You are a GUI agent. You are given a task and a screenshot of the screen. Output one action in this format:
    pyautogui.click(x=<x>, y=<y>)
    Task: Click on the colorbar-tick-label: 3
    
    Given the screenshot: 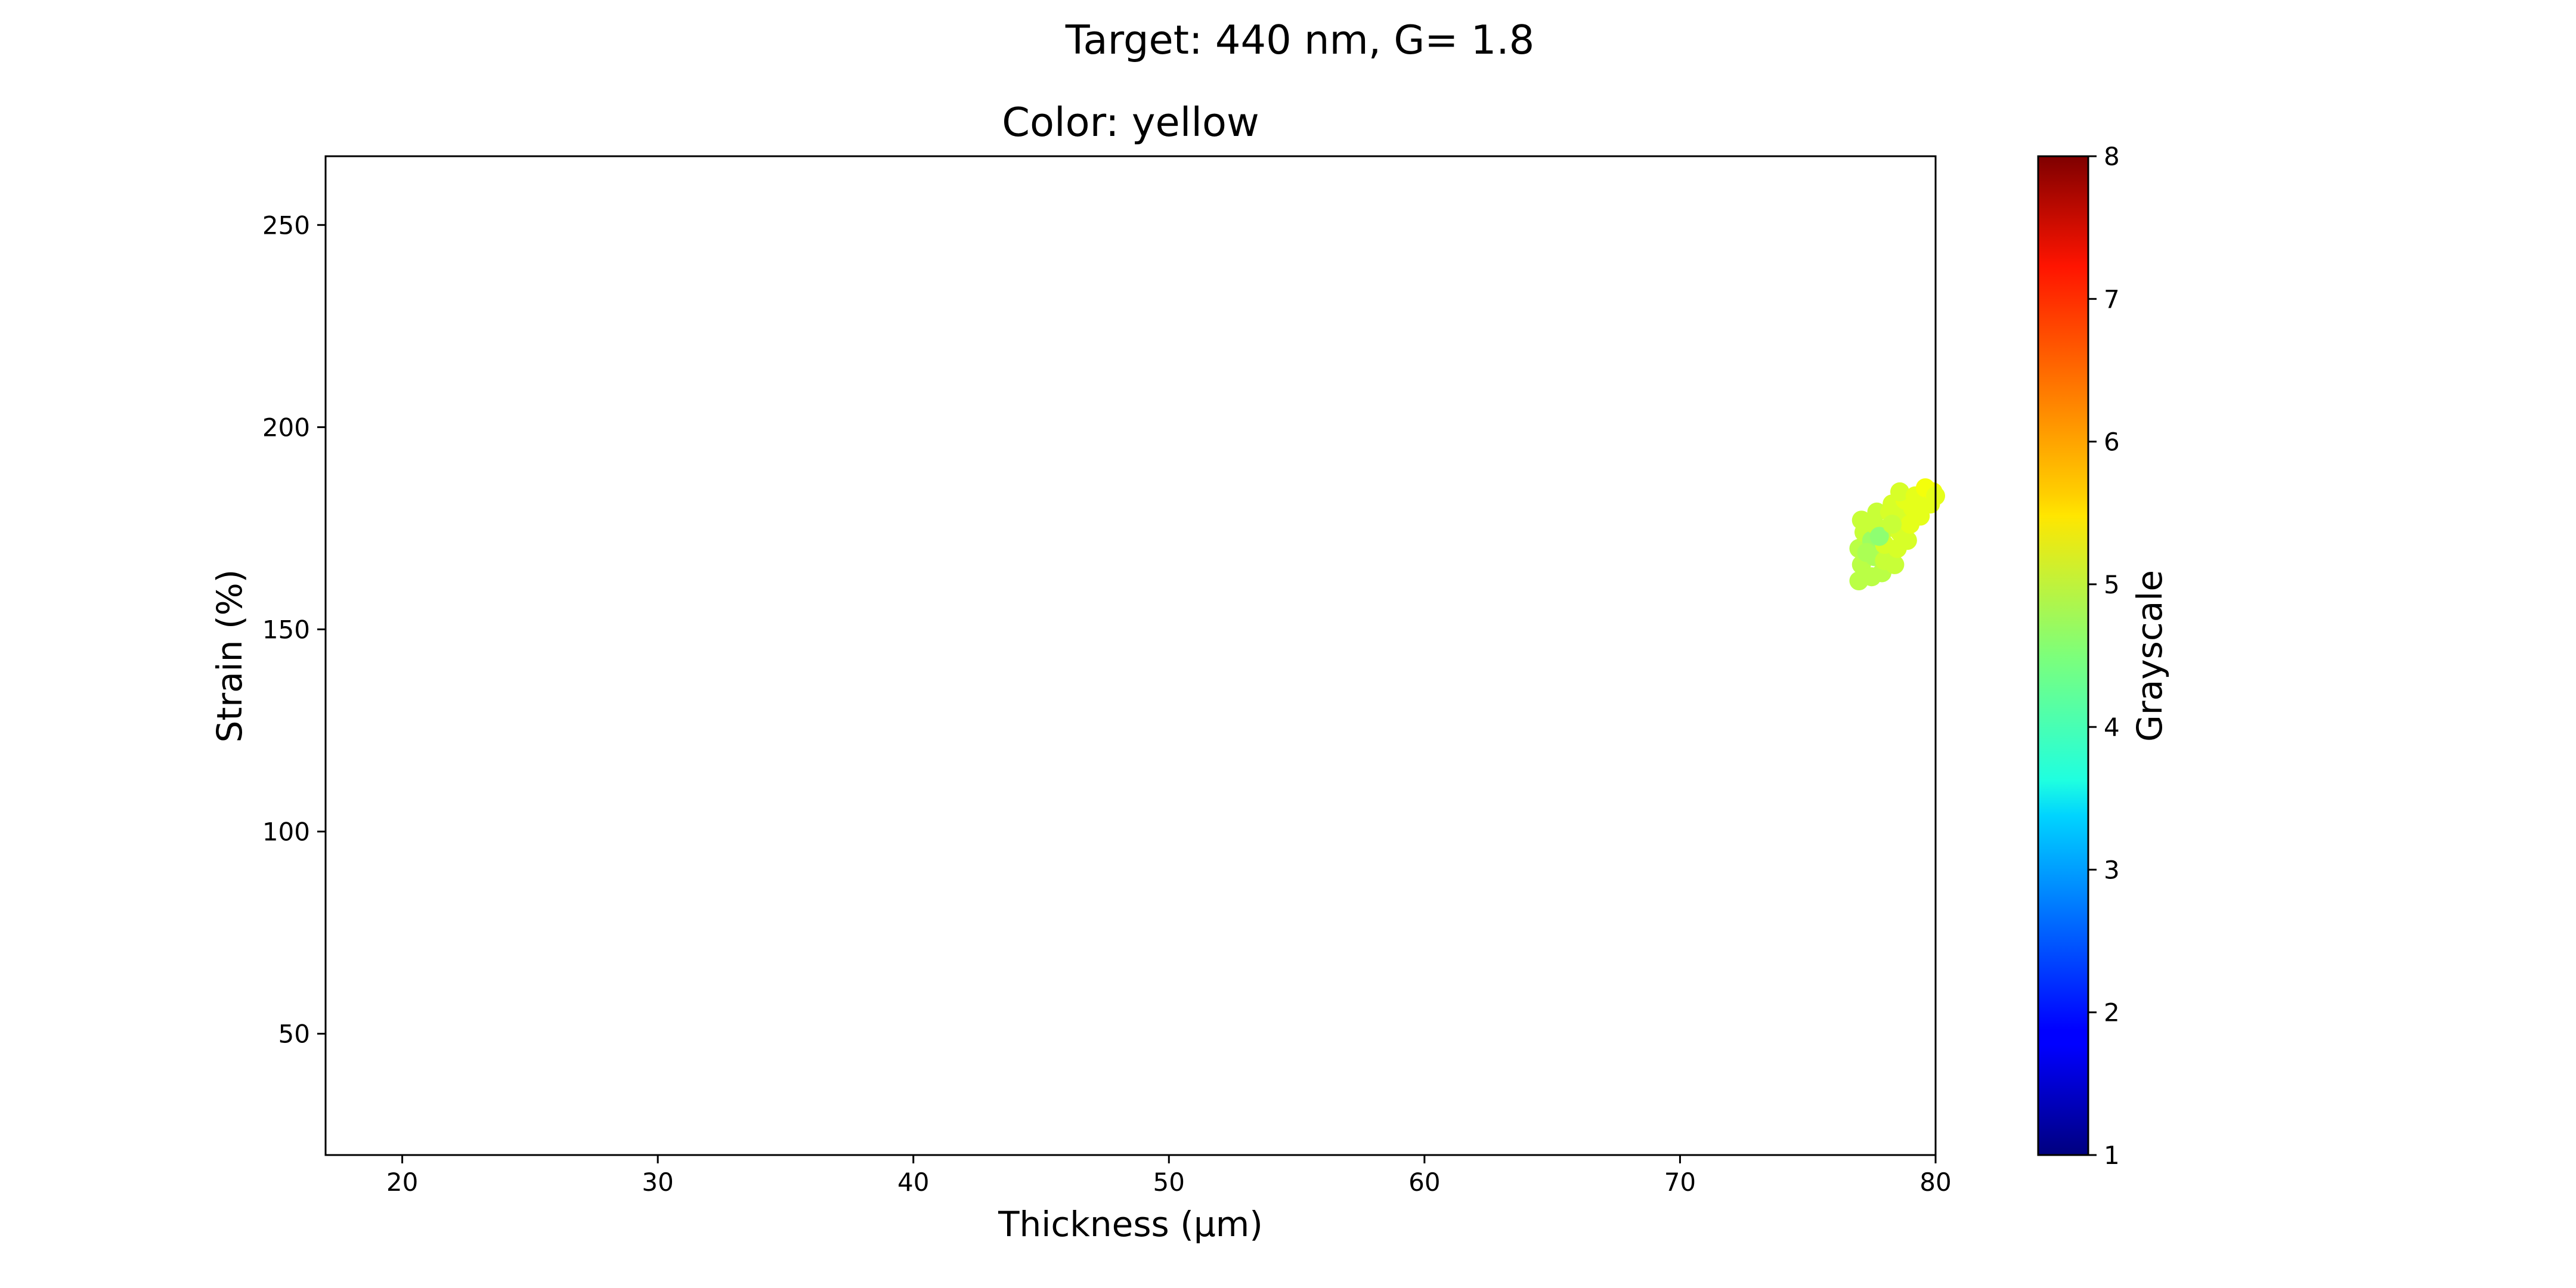 What is the action you would take?
    pyautogui.click(x=2112, y=870)
    